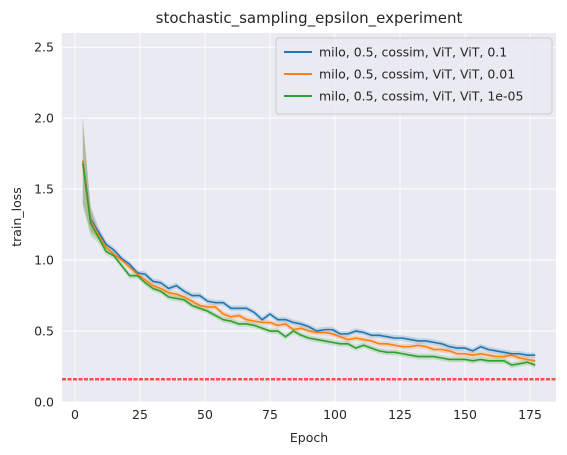 This screenshot has height=455, width=567. I want to click on y-tick-label: 1.5, so click(44, 189).